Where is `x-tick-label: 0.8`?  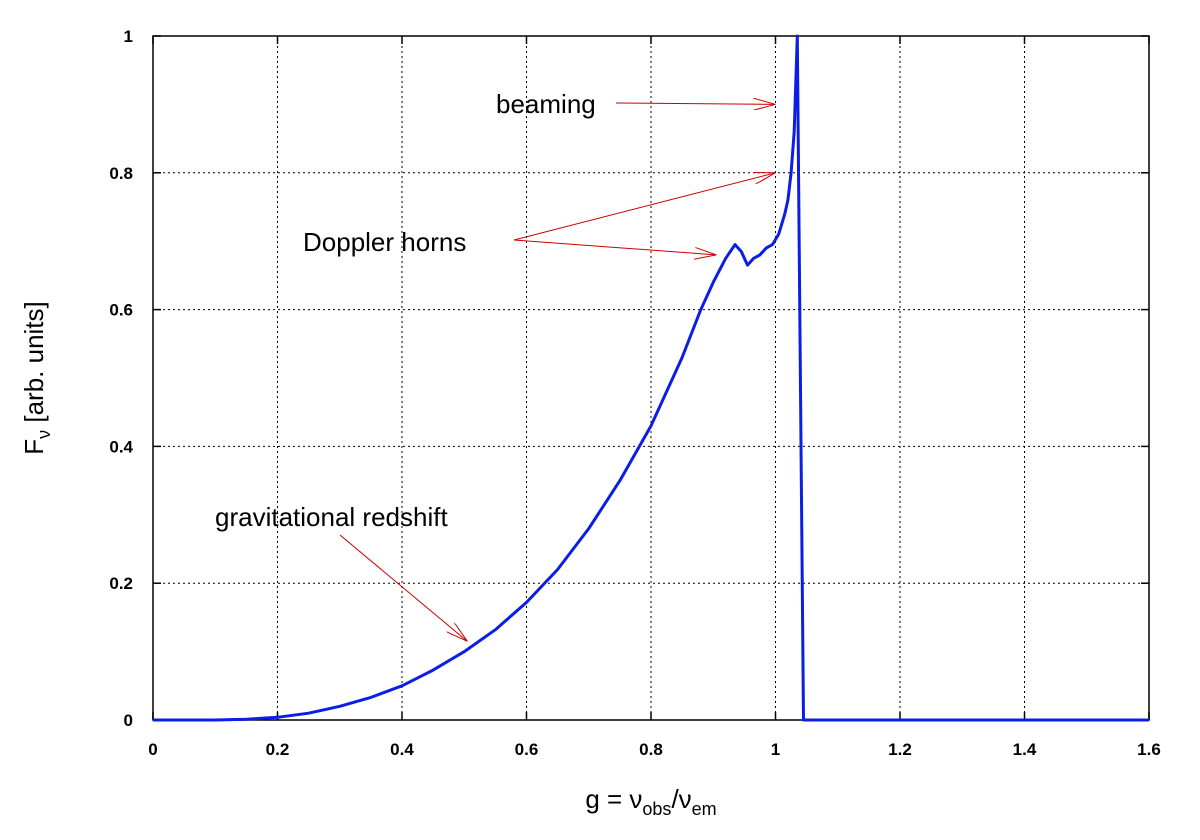 x-tick-label: 0.8 is located at coordinates (651, 749).